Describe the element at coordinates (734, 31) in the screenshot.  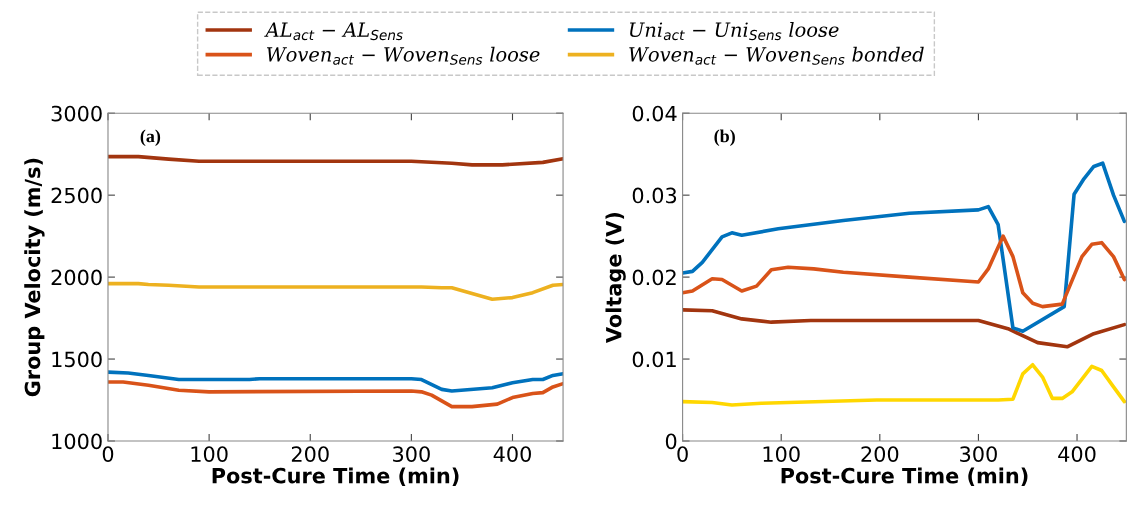
I see `legend-label: Uni$_{act}$ − Uni$_{Sens}$ loose` at that location.